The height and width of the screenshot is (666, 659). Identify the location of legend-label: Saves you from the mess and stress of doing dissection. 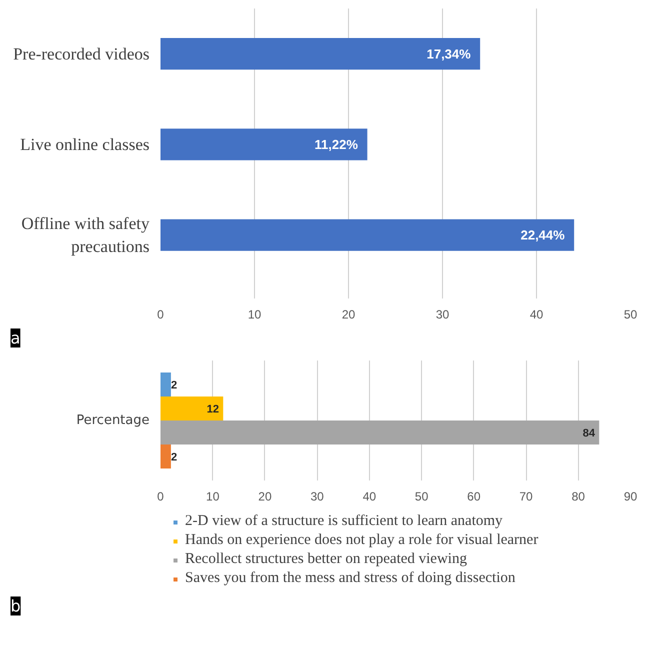
(350, 578).